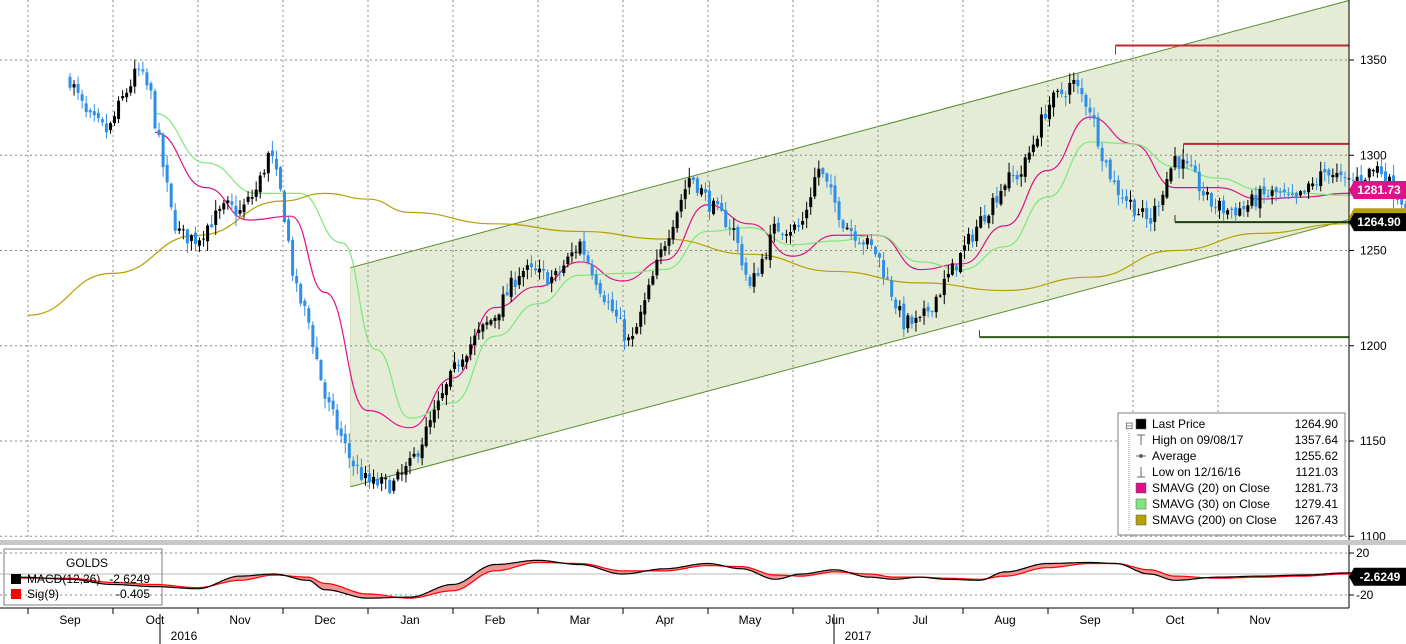  I want to click on legend-high-marker, so click(1141, 439).